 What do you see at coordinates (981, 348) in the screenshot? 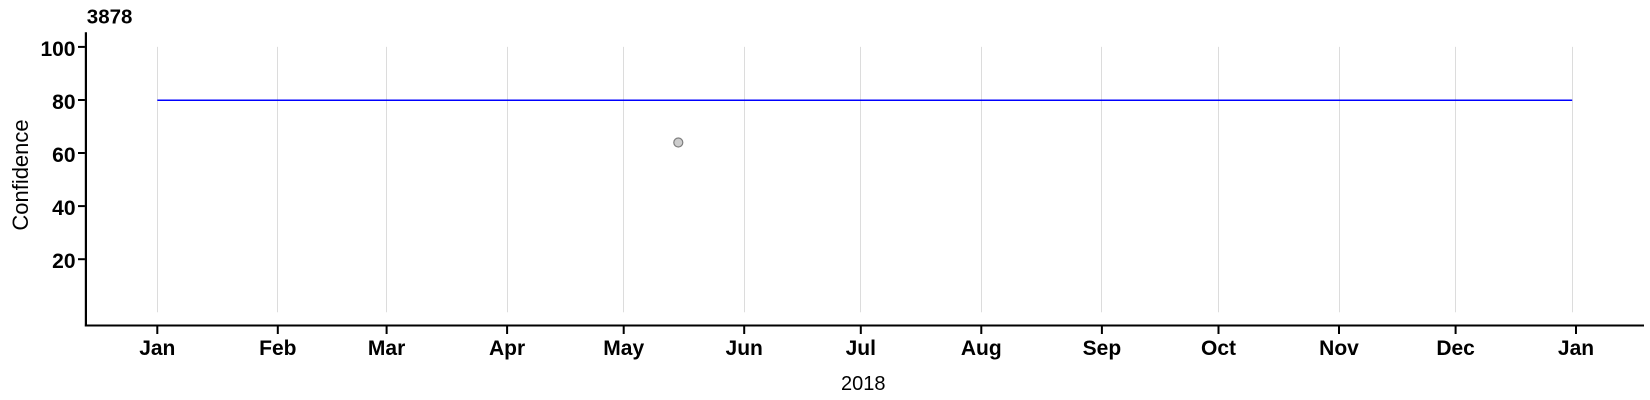
I see `svg-text: Aug` at bounding box center [981, 348].